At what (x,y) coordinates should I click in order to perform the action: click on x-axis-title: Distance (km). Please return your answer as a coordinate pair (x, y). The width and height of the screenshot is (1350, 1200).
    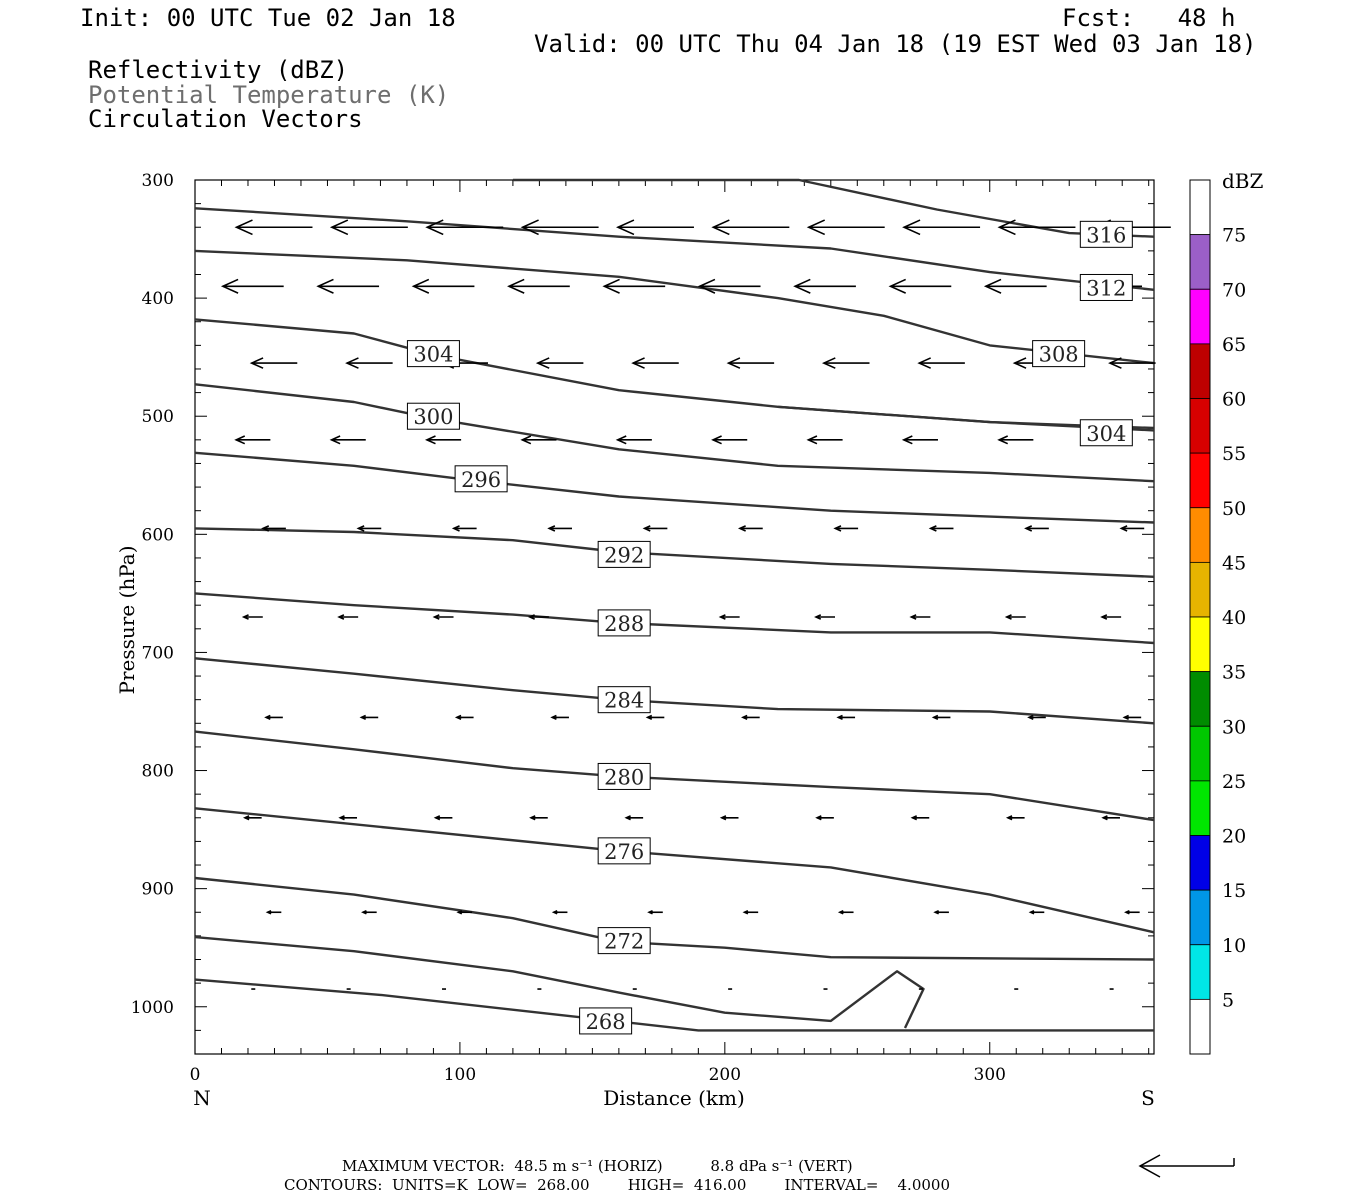
    Looking at the image, I should click on (674, 1098).